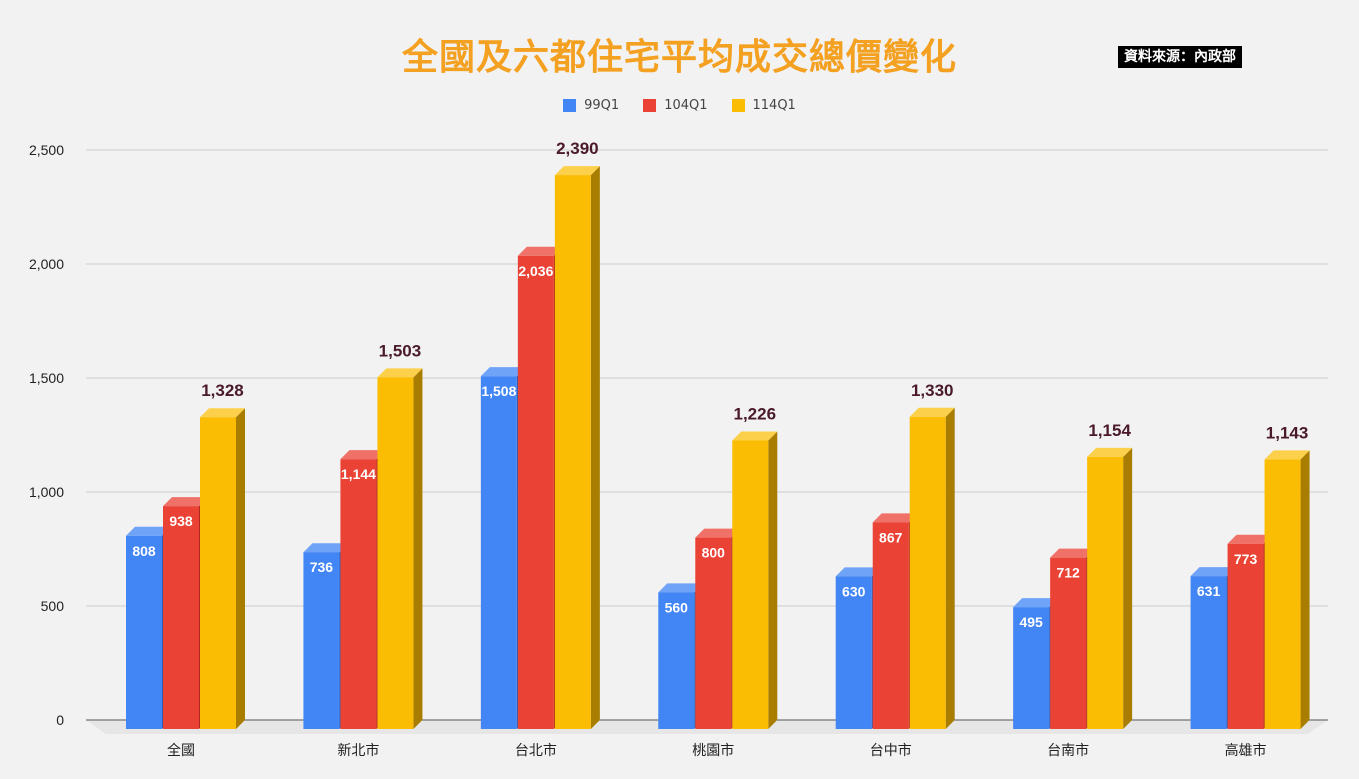 The image size is (1359, 779). Describe the element at coordinates (1031, 622) in the screenshot. I see `data-label-99Q1-5: 495` at that location.